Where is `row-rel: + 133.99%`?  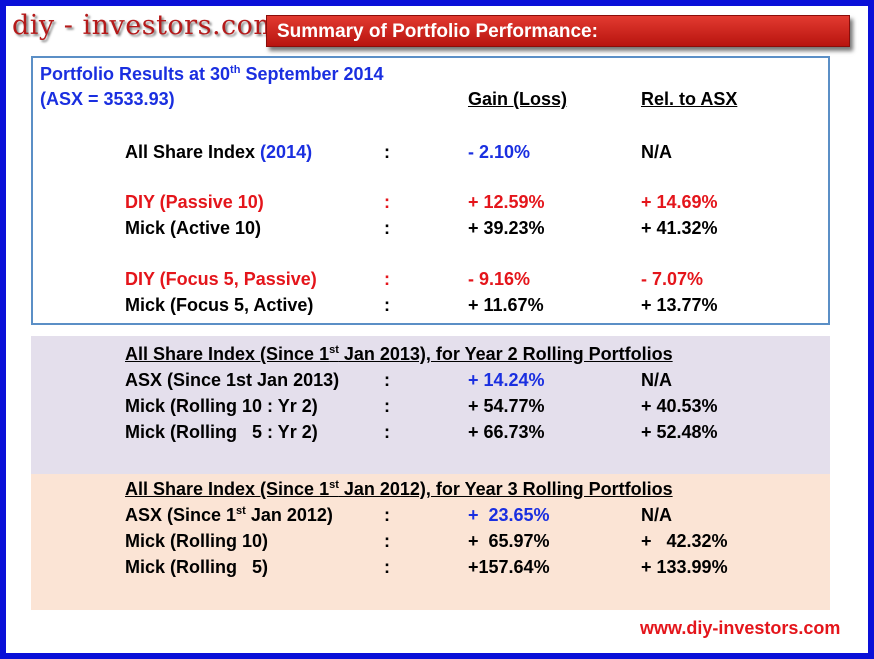
row-rel: + 133.99% is located at coordinates (684, 567).